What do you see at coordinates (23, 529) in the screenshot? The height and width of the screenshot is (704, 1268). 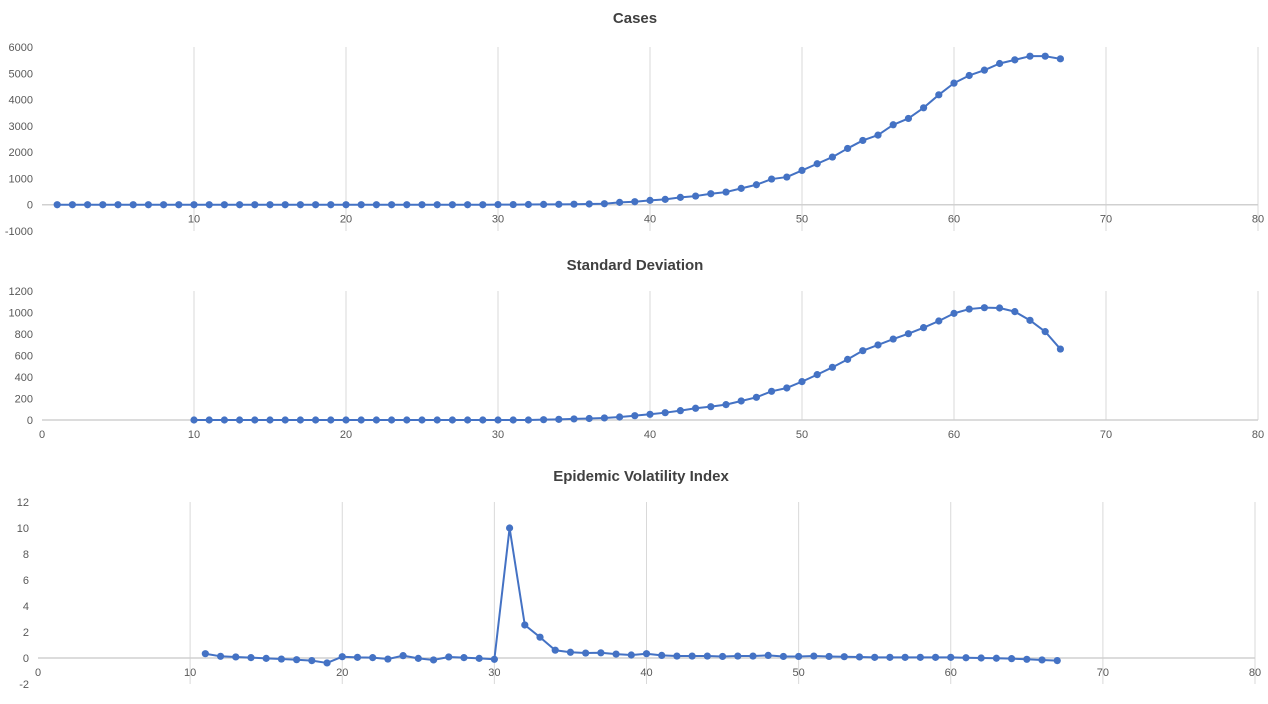 I see `y-tick-label: 10` at bounding box center [23, 529].